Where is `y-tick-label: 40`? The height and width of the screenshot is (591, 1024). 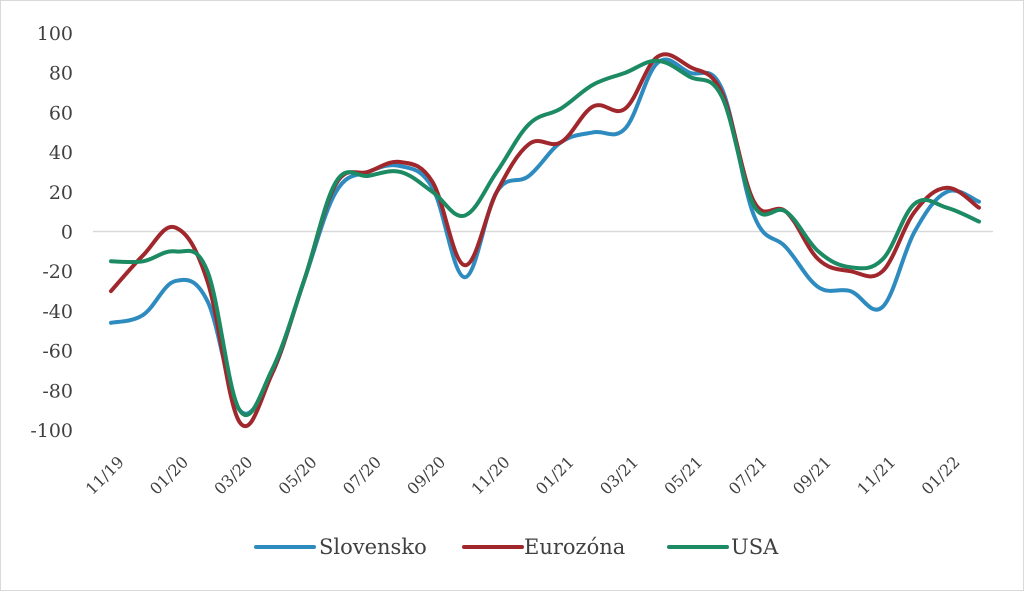
y-tick-label: 40 is located at coordinates (61, 153).